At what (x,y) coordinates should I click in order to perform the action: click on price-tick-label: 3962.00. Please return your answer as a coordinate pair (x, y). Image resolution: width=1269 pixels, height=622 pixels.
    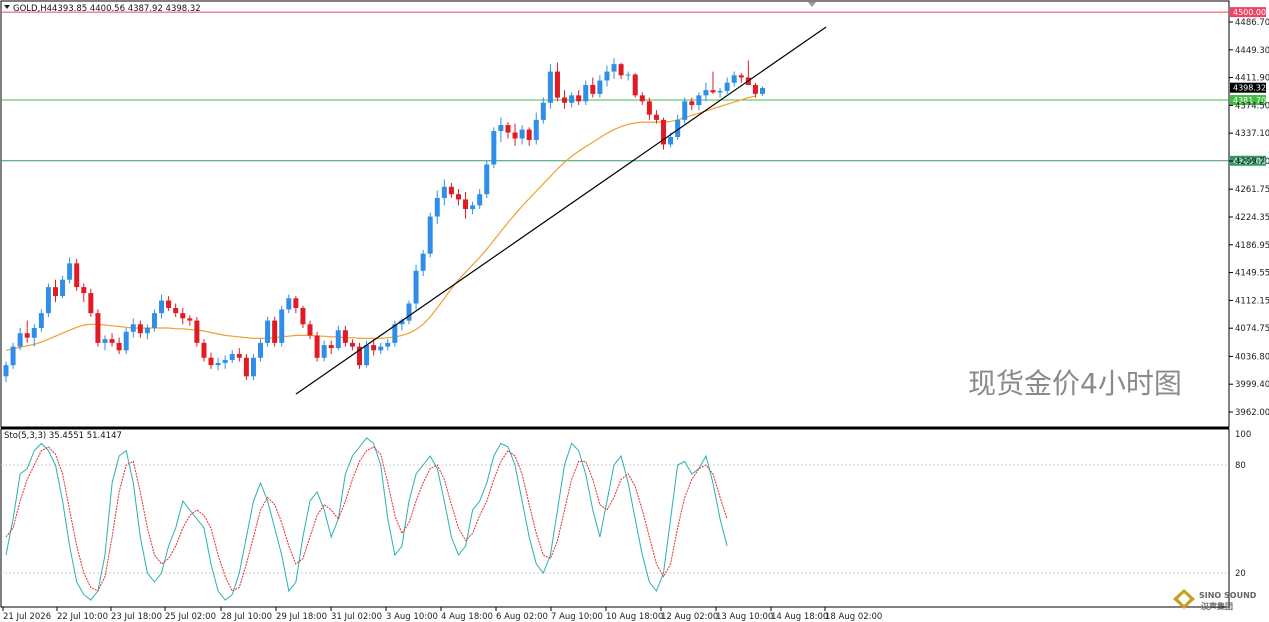
    Looking at the image, I should click on (1252, 413).